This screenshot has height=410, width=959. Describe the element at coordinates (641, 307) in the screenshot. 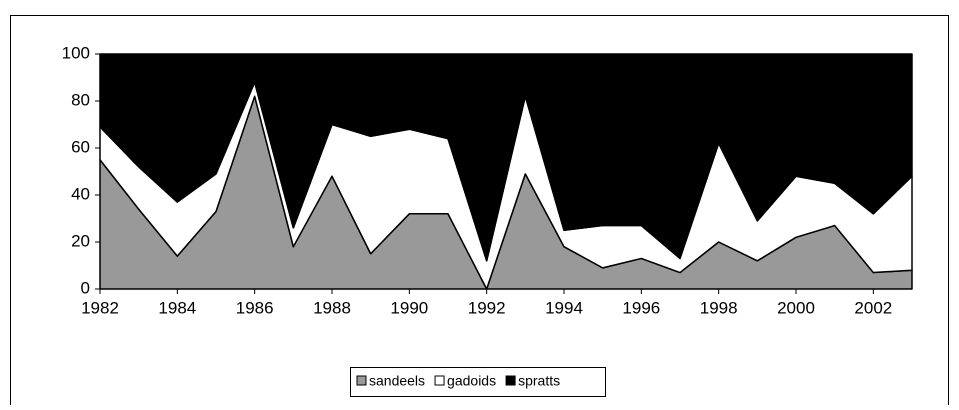

I see `x-tick-label: 1996` at that location.